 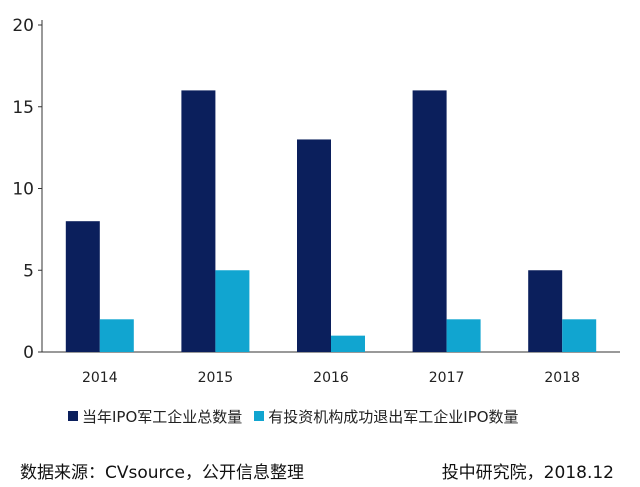 What do you see at coordinates (28, 271) in the screenshot?
I see `y-tick-label: 5` at bounding box center [28, 271].